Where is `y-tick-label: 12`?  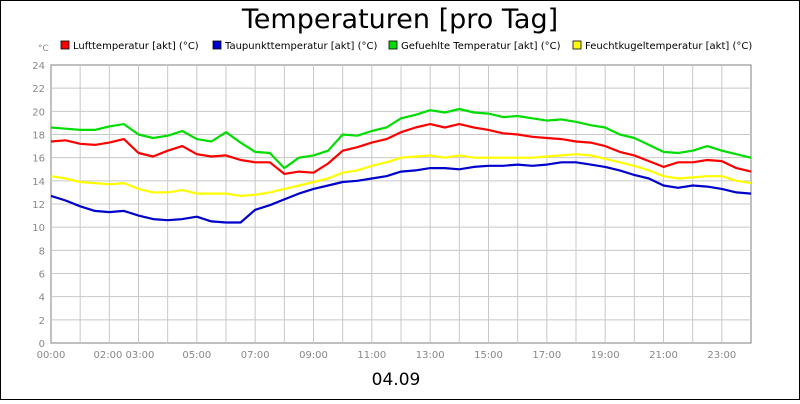 y-tick-label: 12 is located at coordinates (38, 205).